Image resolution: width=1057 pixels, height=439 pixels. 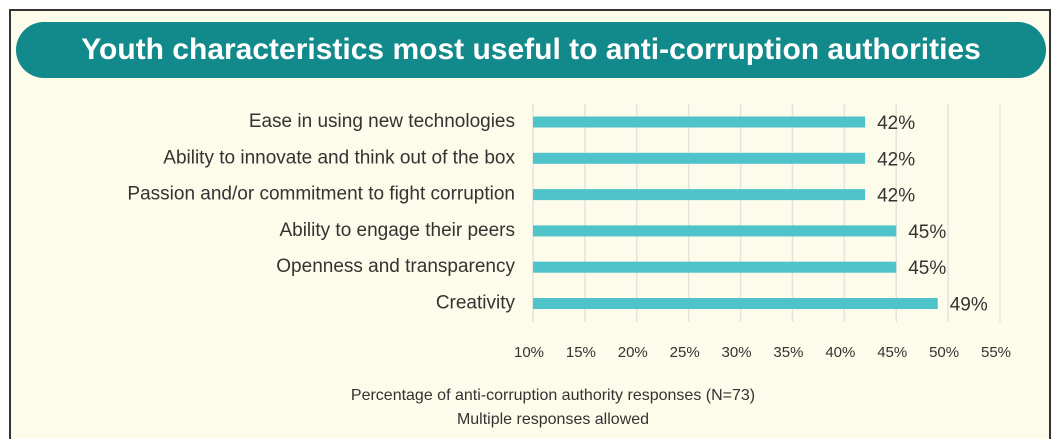 I want to click on category-label: Openness and transparency, so click(x=395, y=266).